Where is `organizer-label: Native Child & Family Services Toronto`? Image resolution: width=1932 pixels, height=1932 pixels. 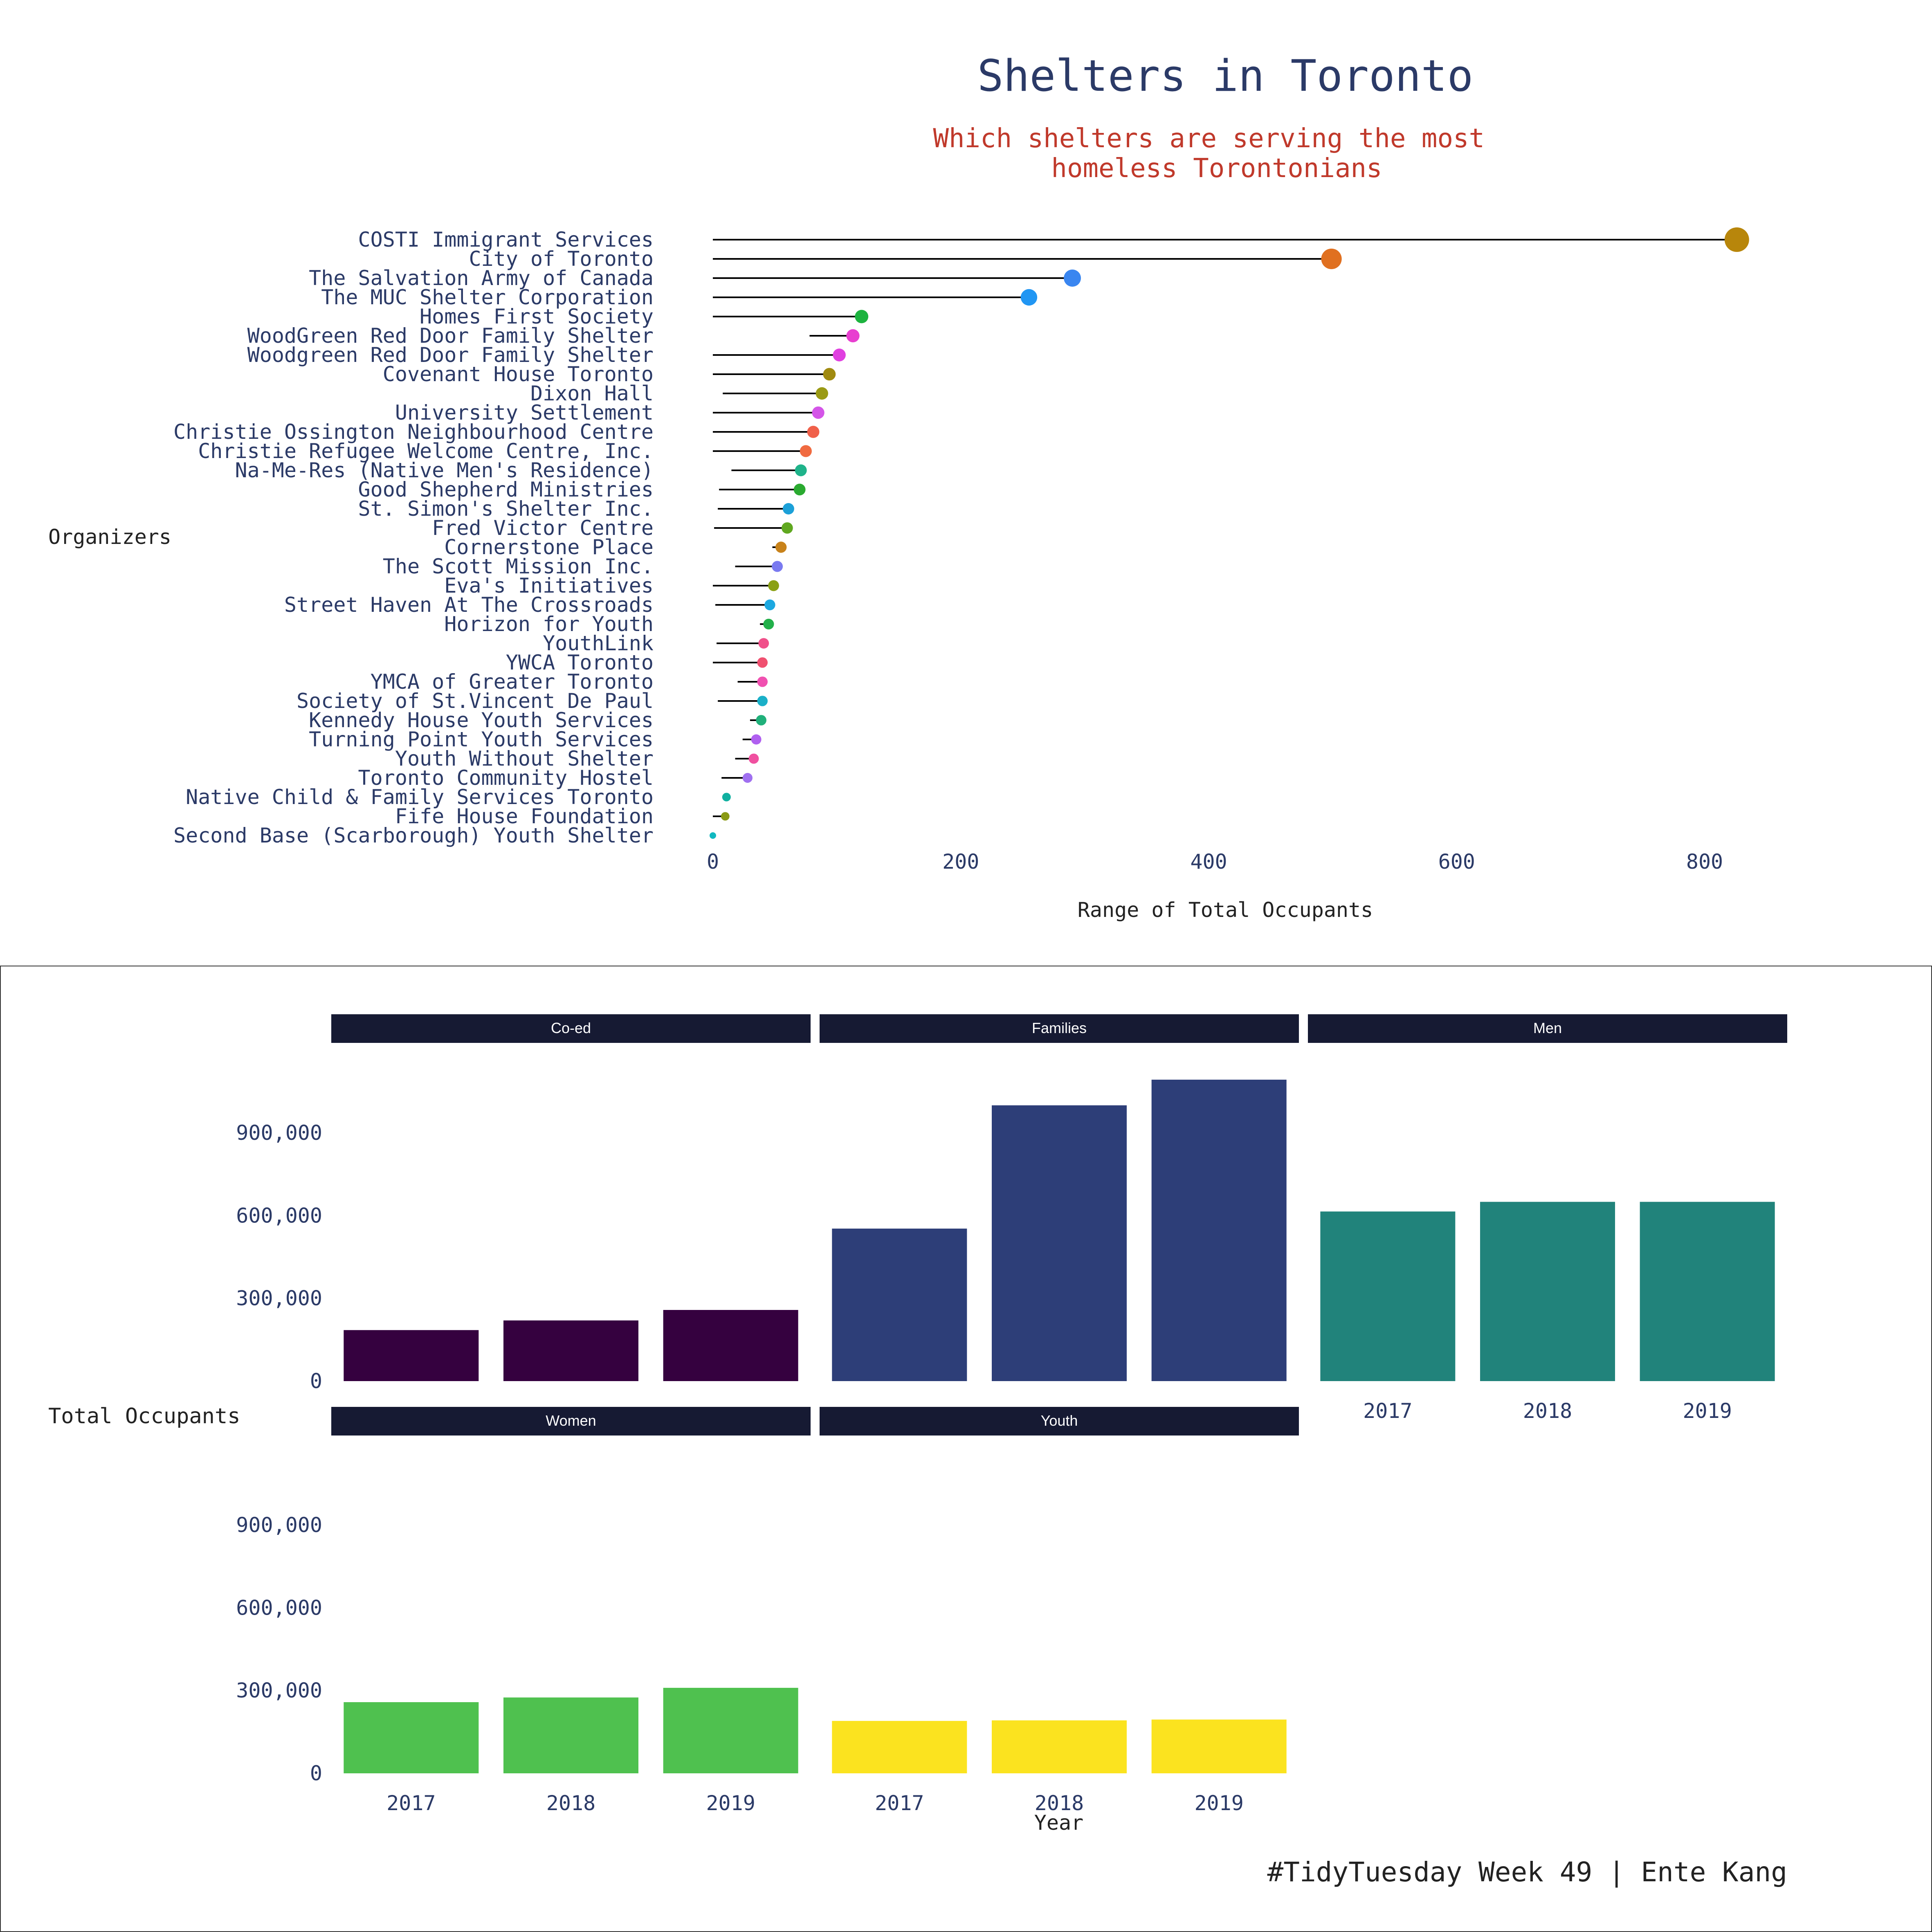
organizer-label: Native Child & Family Services Toronto is located at coordinates (420, 797).